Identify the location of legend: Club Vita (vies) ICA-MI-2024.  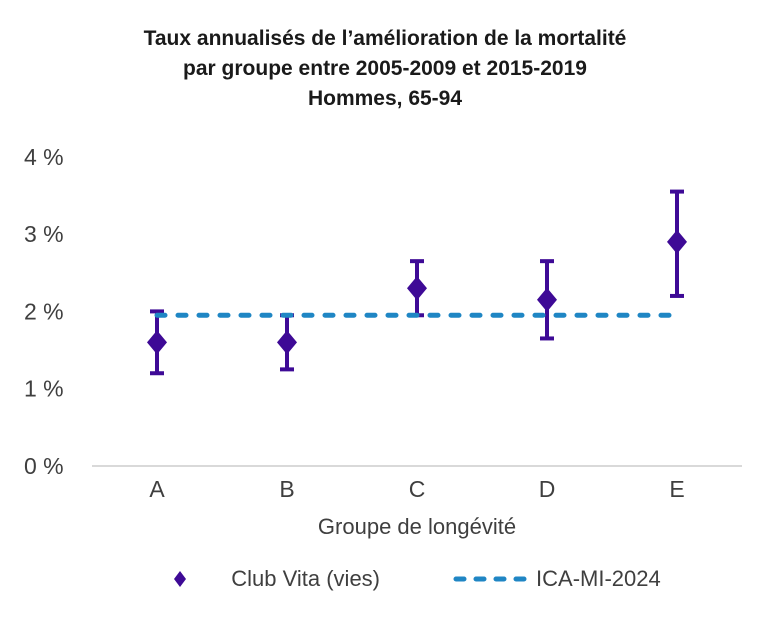
(417, 579).